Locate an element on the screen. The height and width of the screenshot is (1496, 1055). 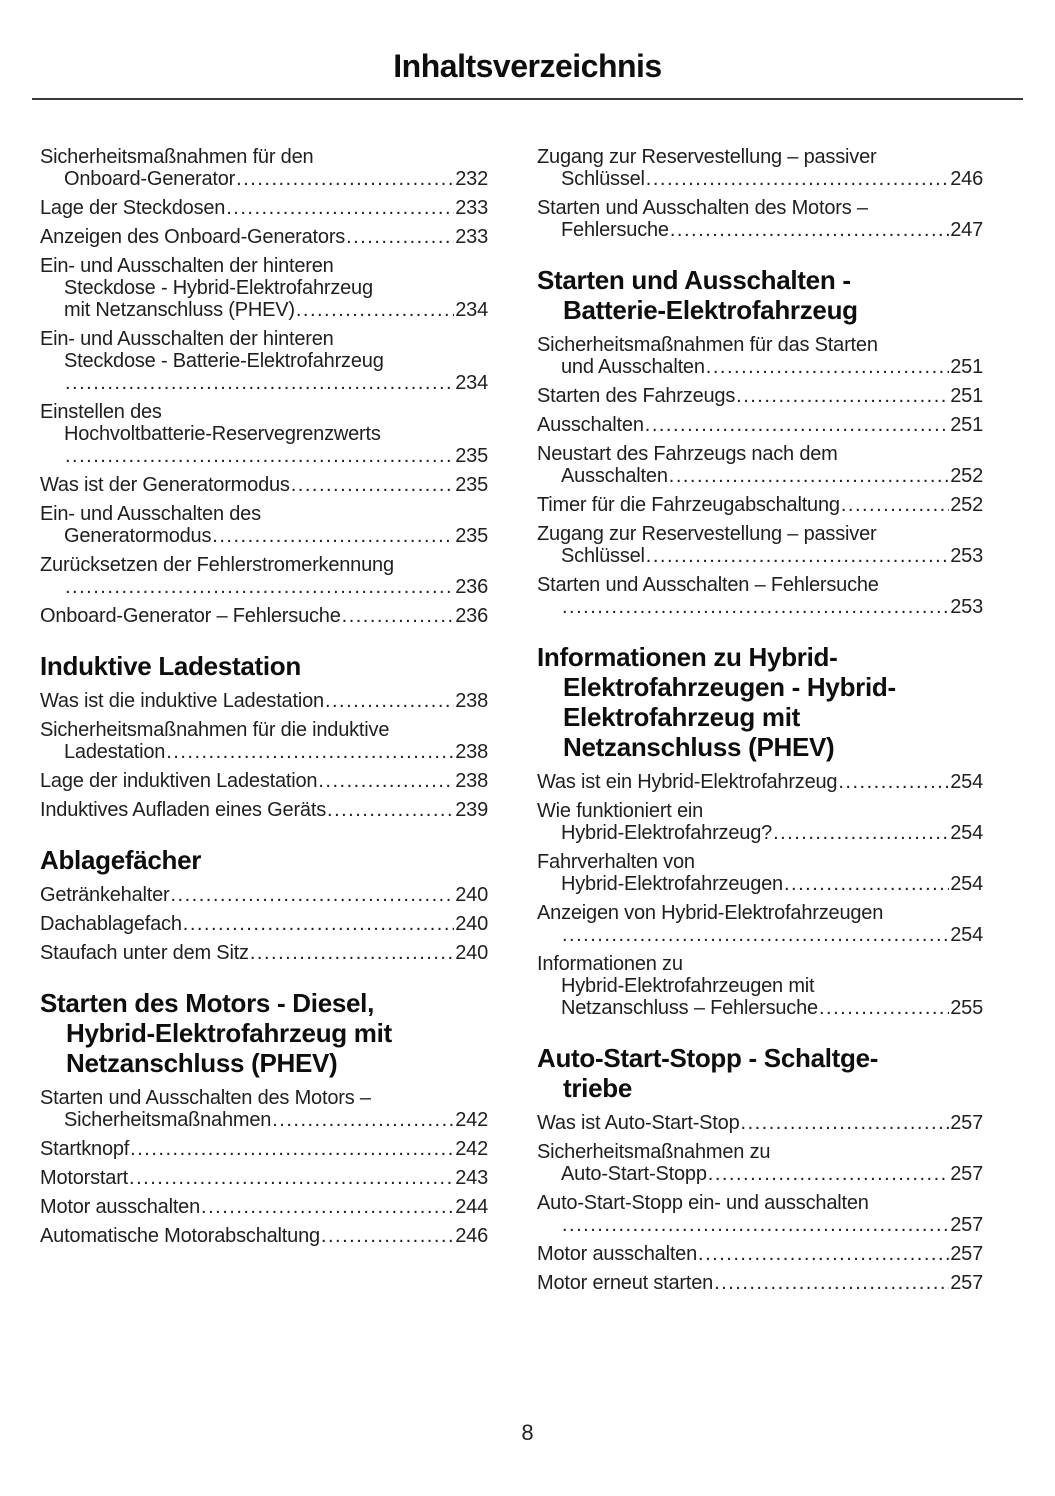
toc-entry-text: Dachablagefach is located at coordinates (111, 924).